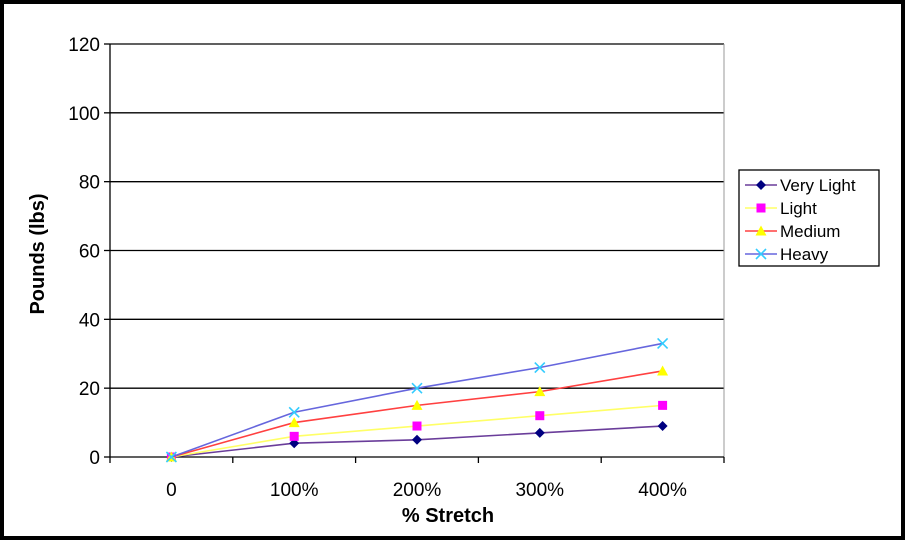  What do you see at coordinates (171, 490) in the screenshot?
I see `x-tick-label: 0` at bounding box center [171, 490].